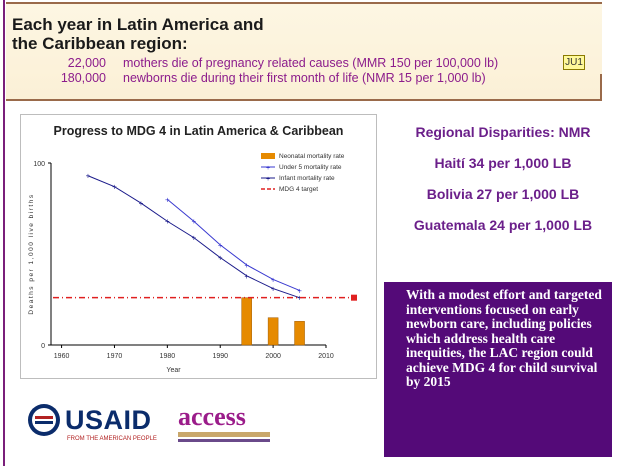 This screenshot has height=466, width=618. What do you see at coordinates (83, 78) in the screenshot?
I see `header-row-number: 180,000` at bounding box center [83, 78].